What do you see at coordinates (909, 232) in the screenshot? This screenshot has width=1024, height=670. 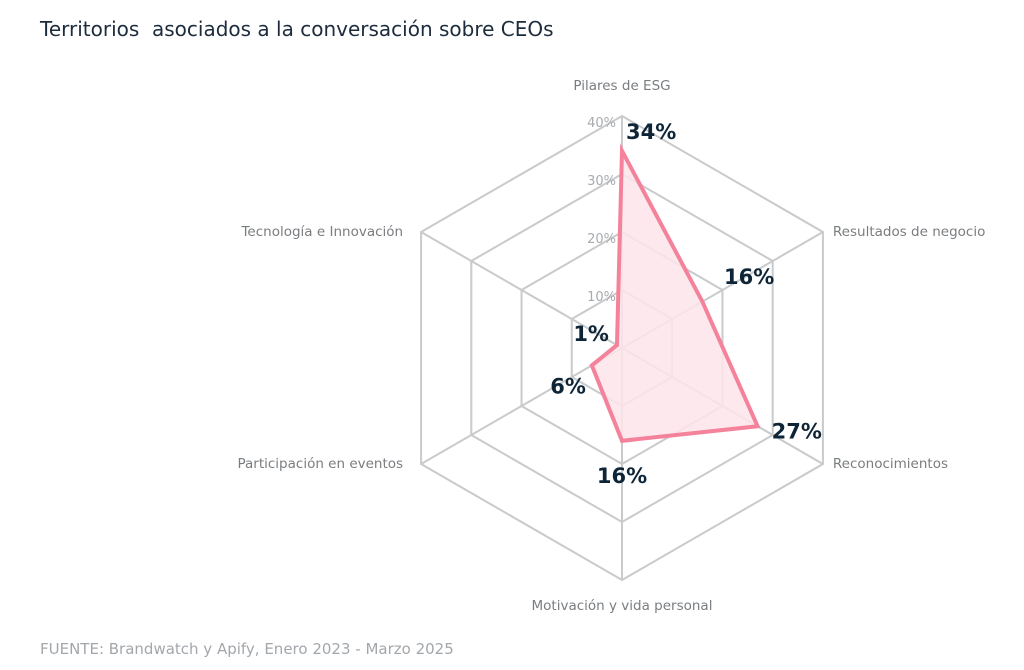 I see `category-label: Resultados de negocio` at bounding box center [909, 232].